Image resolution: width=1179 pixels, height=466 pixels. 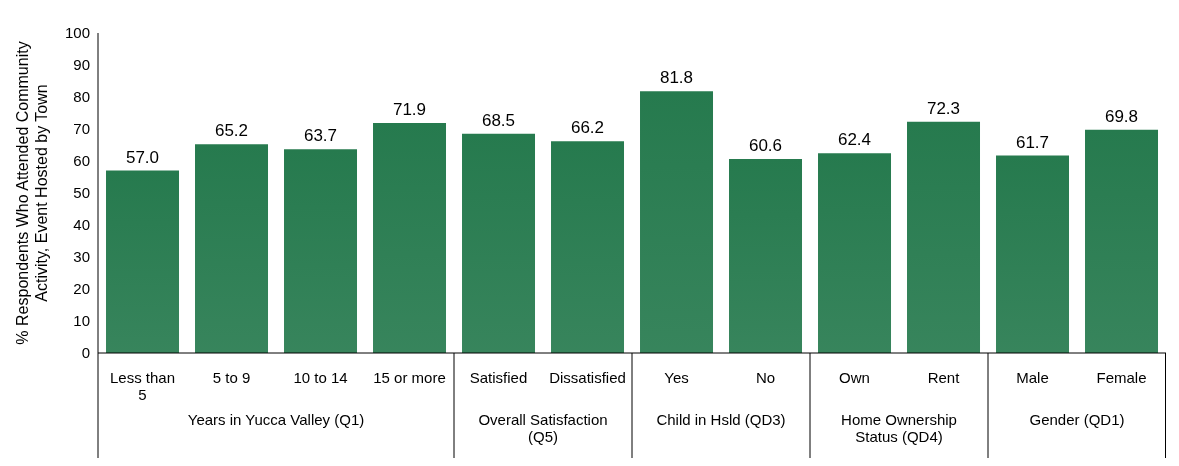 What do you see at coordinates (676, 78) in the screenshot?
I see `data-label: 81.8` at bounding box center [676, 78].